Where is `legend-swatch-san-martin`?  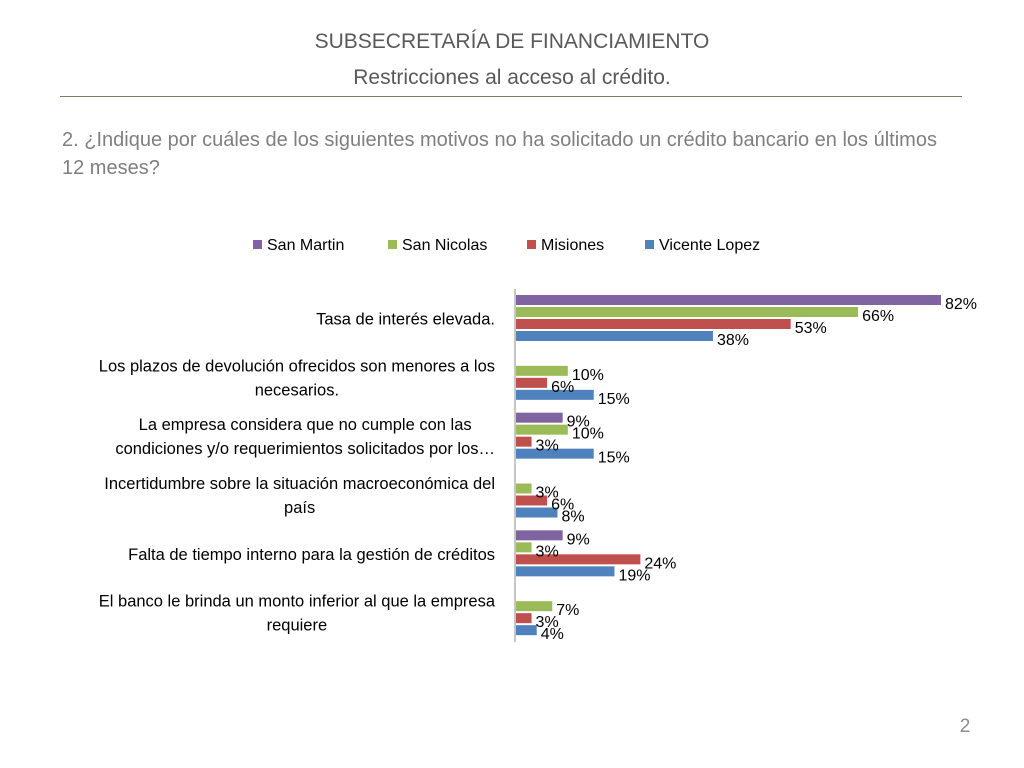 legend-swatch-san-martin is located at coordinates (257, 244).